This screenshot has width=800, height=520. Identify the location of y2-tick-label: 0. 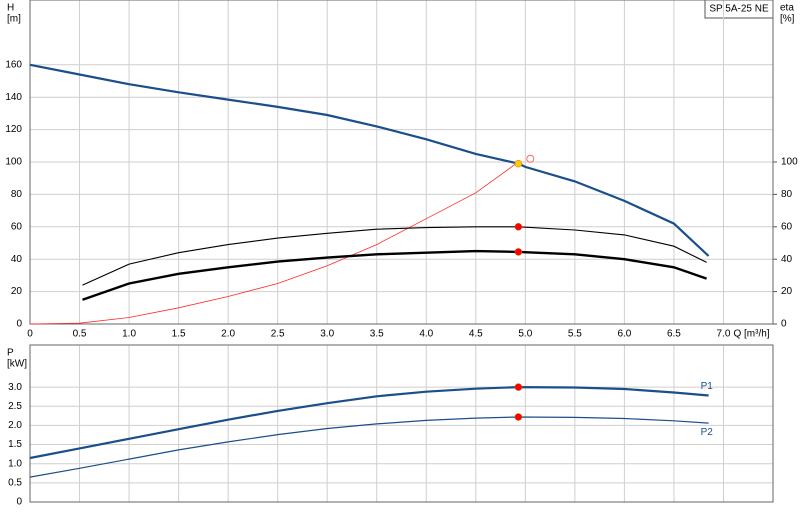
(784, 324).